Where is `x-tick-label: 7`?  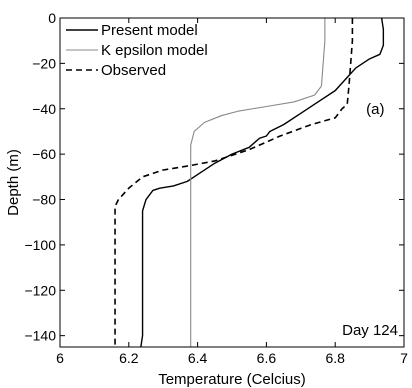 x-tick-label: 7 is located at coordinates (404, 358).